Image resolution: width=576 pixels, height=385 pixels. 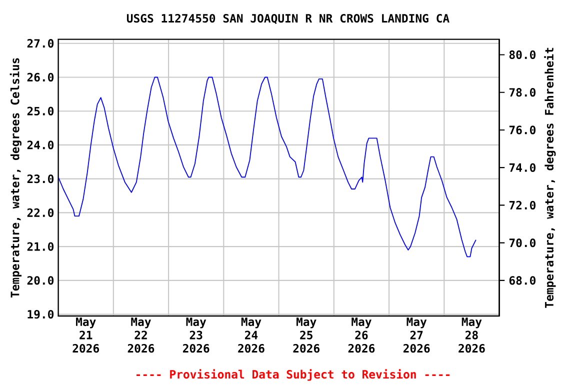 I want to click on x-tick-label: May 23 2026, so click(x=196, y=335).